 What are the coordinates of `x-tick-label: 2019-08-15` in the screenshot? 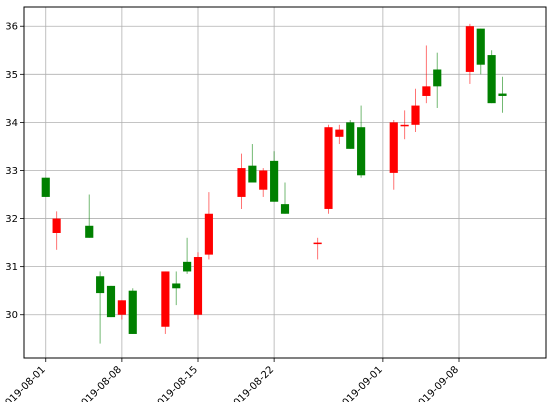 It's located at (175, 383).